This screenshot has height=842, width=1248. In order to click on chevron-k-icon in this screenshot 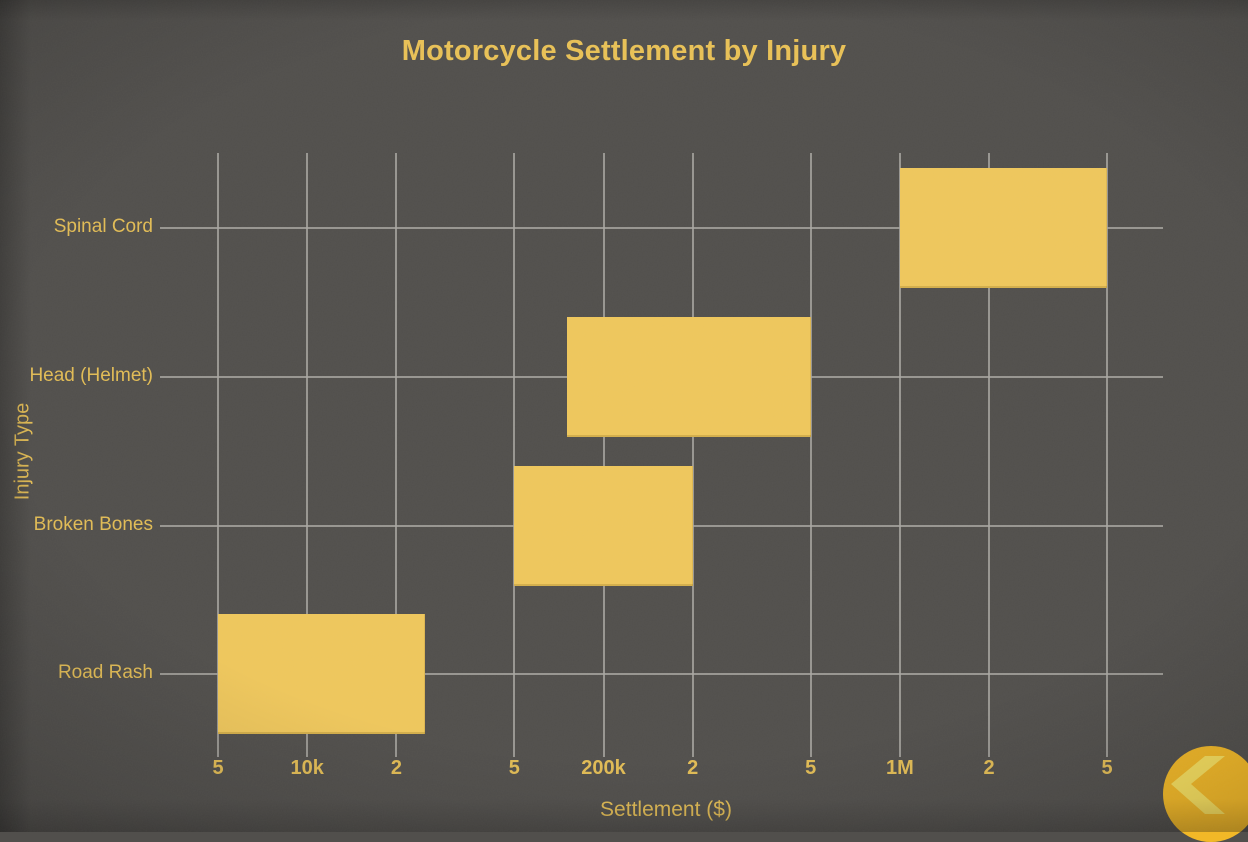, I will do `click(1198, 785)`.